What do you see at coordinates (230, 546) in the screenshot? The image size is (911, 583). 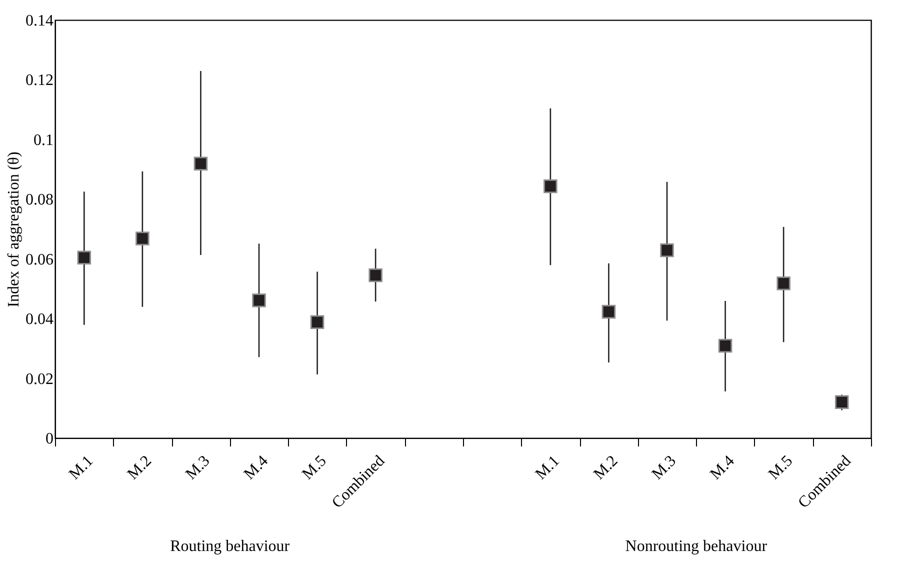 I see `text: Routing behaviour` at bounding box center [230, 546].